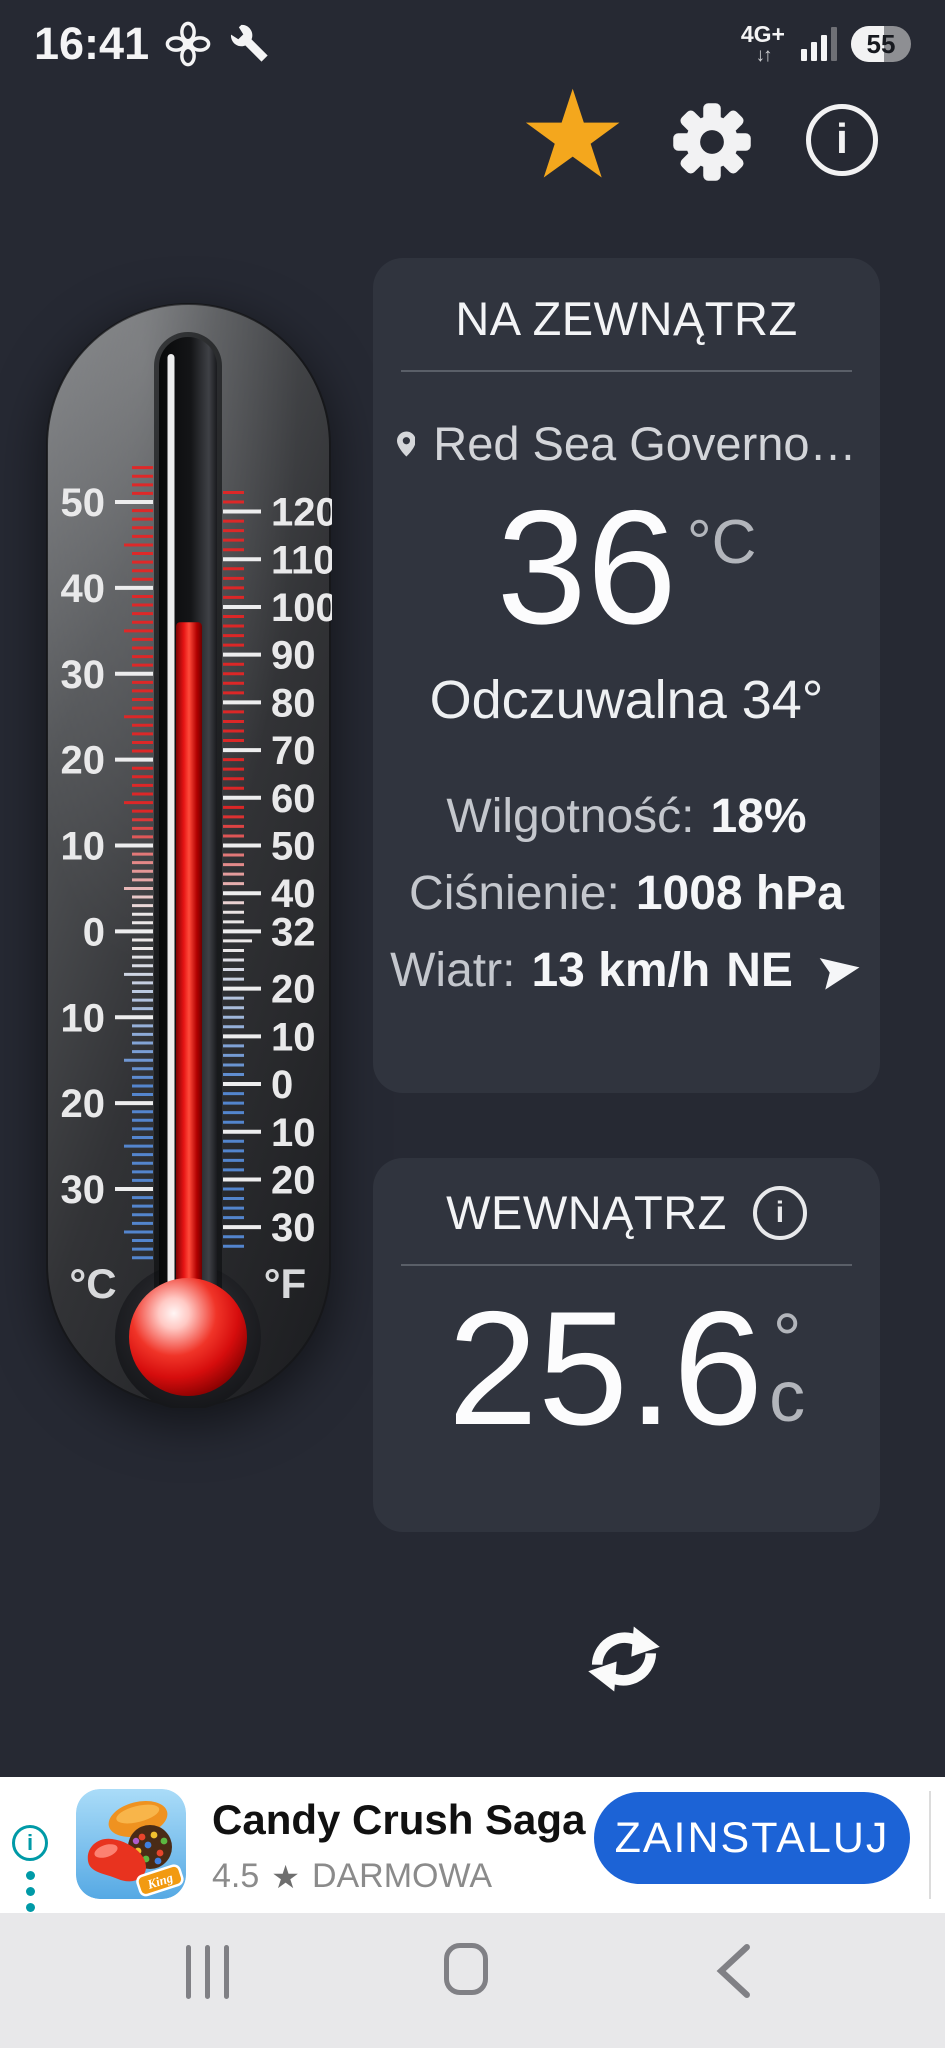 The height and width of the screenshot is (2048, 945). I want to click on wrench-icon, so click(249, 43).